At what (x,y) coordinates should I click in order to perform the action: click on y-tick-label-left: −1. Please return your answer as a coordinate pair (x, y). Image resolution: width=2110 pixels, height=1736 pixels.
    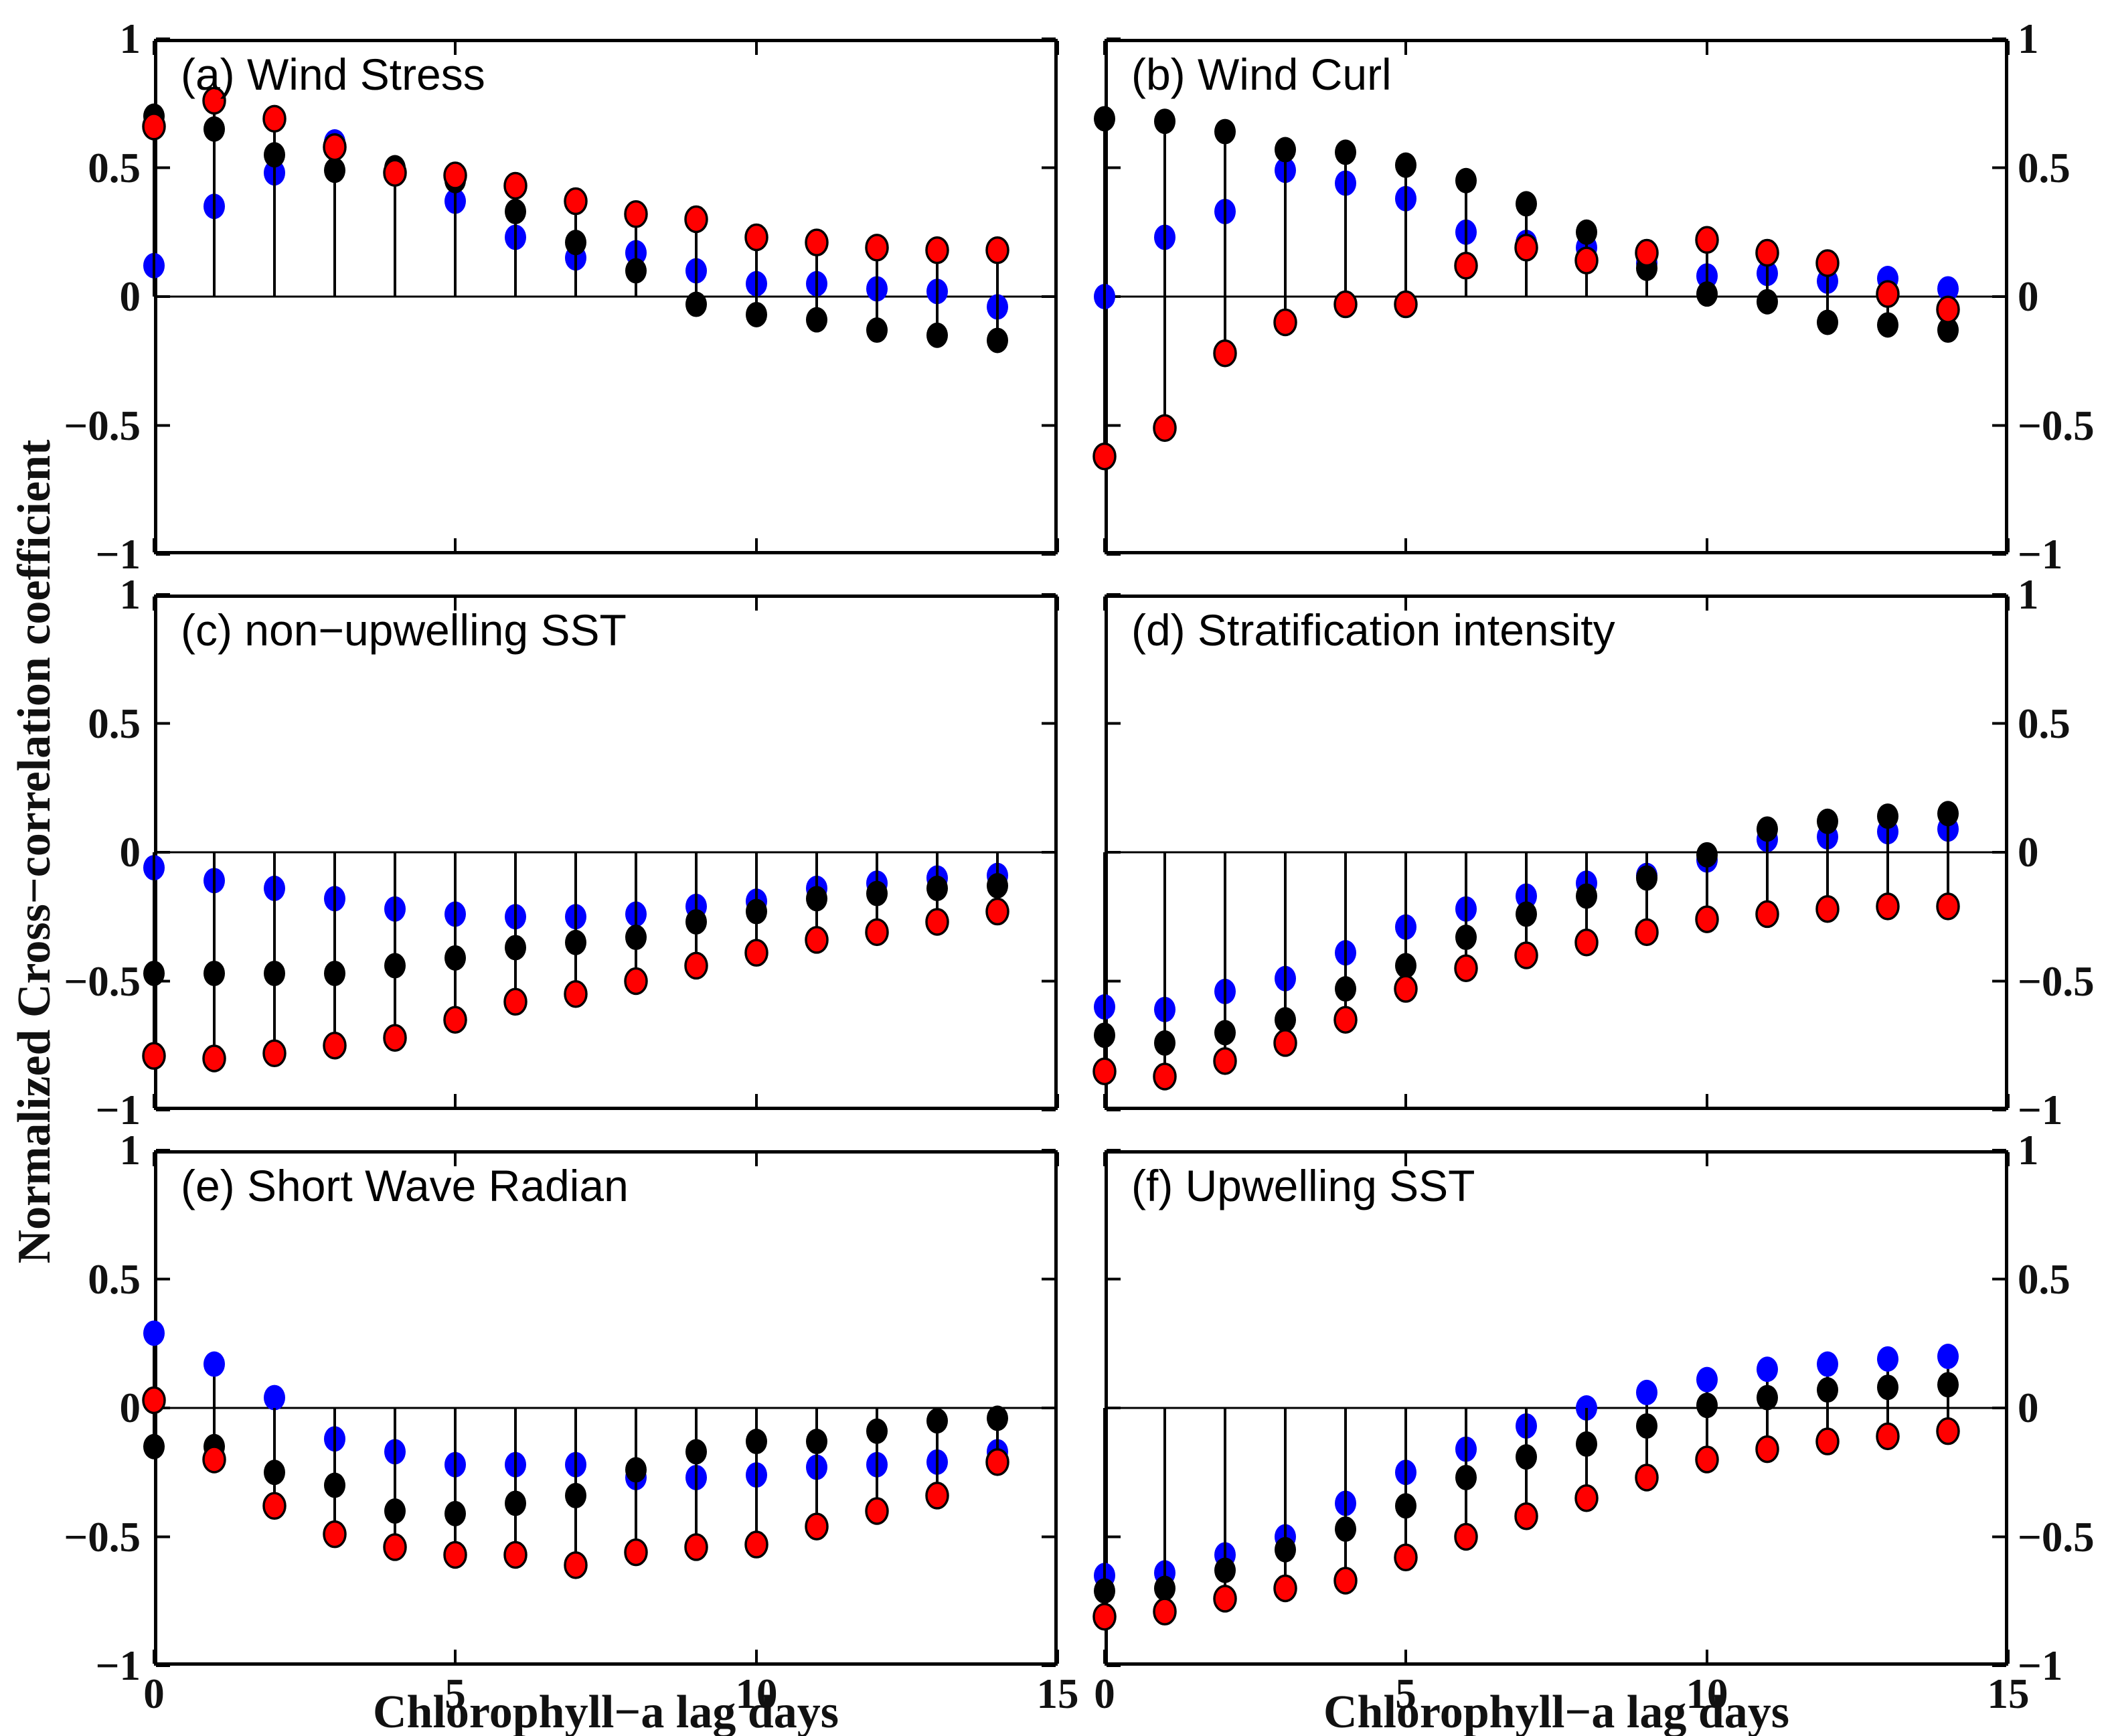
    Looking at the image, I should click on (118, 1666).